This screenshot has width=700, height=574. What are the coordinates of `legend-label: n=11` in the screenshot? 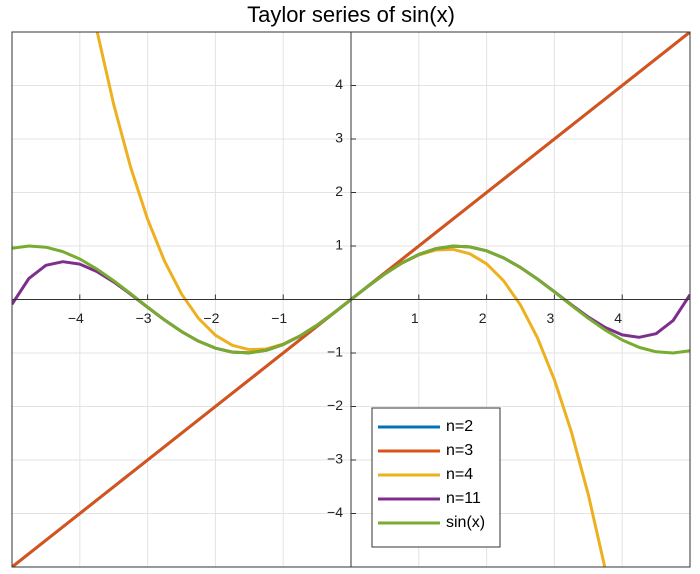 It's located at (463, 498).